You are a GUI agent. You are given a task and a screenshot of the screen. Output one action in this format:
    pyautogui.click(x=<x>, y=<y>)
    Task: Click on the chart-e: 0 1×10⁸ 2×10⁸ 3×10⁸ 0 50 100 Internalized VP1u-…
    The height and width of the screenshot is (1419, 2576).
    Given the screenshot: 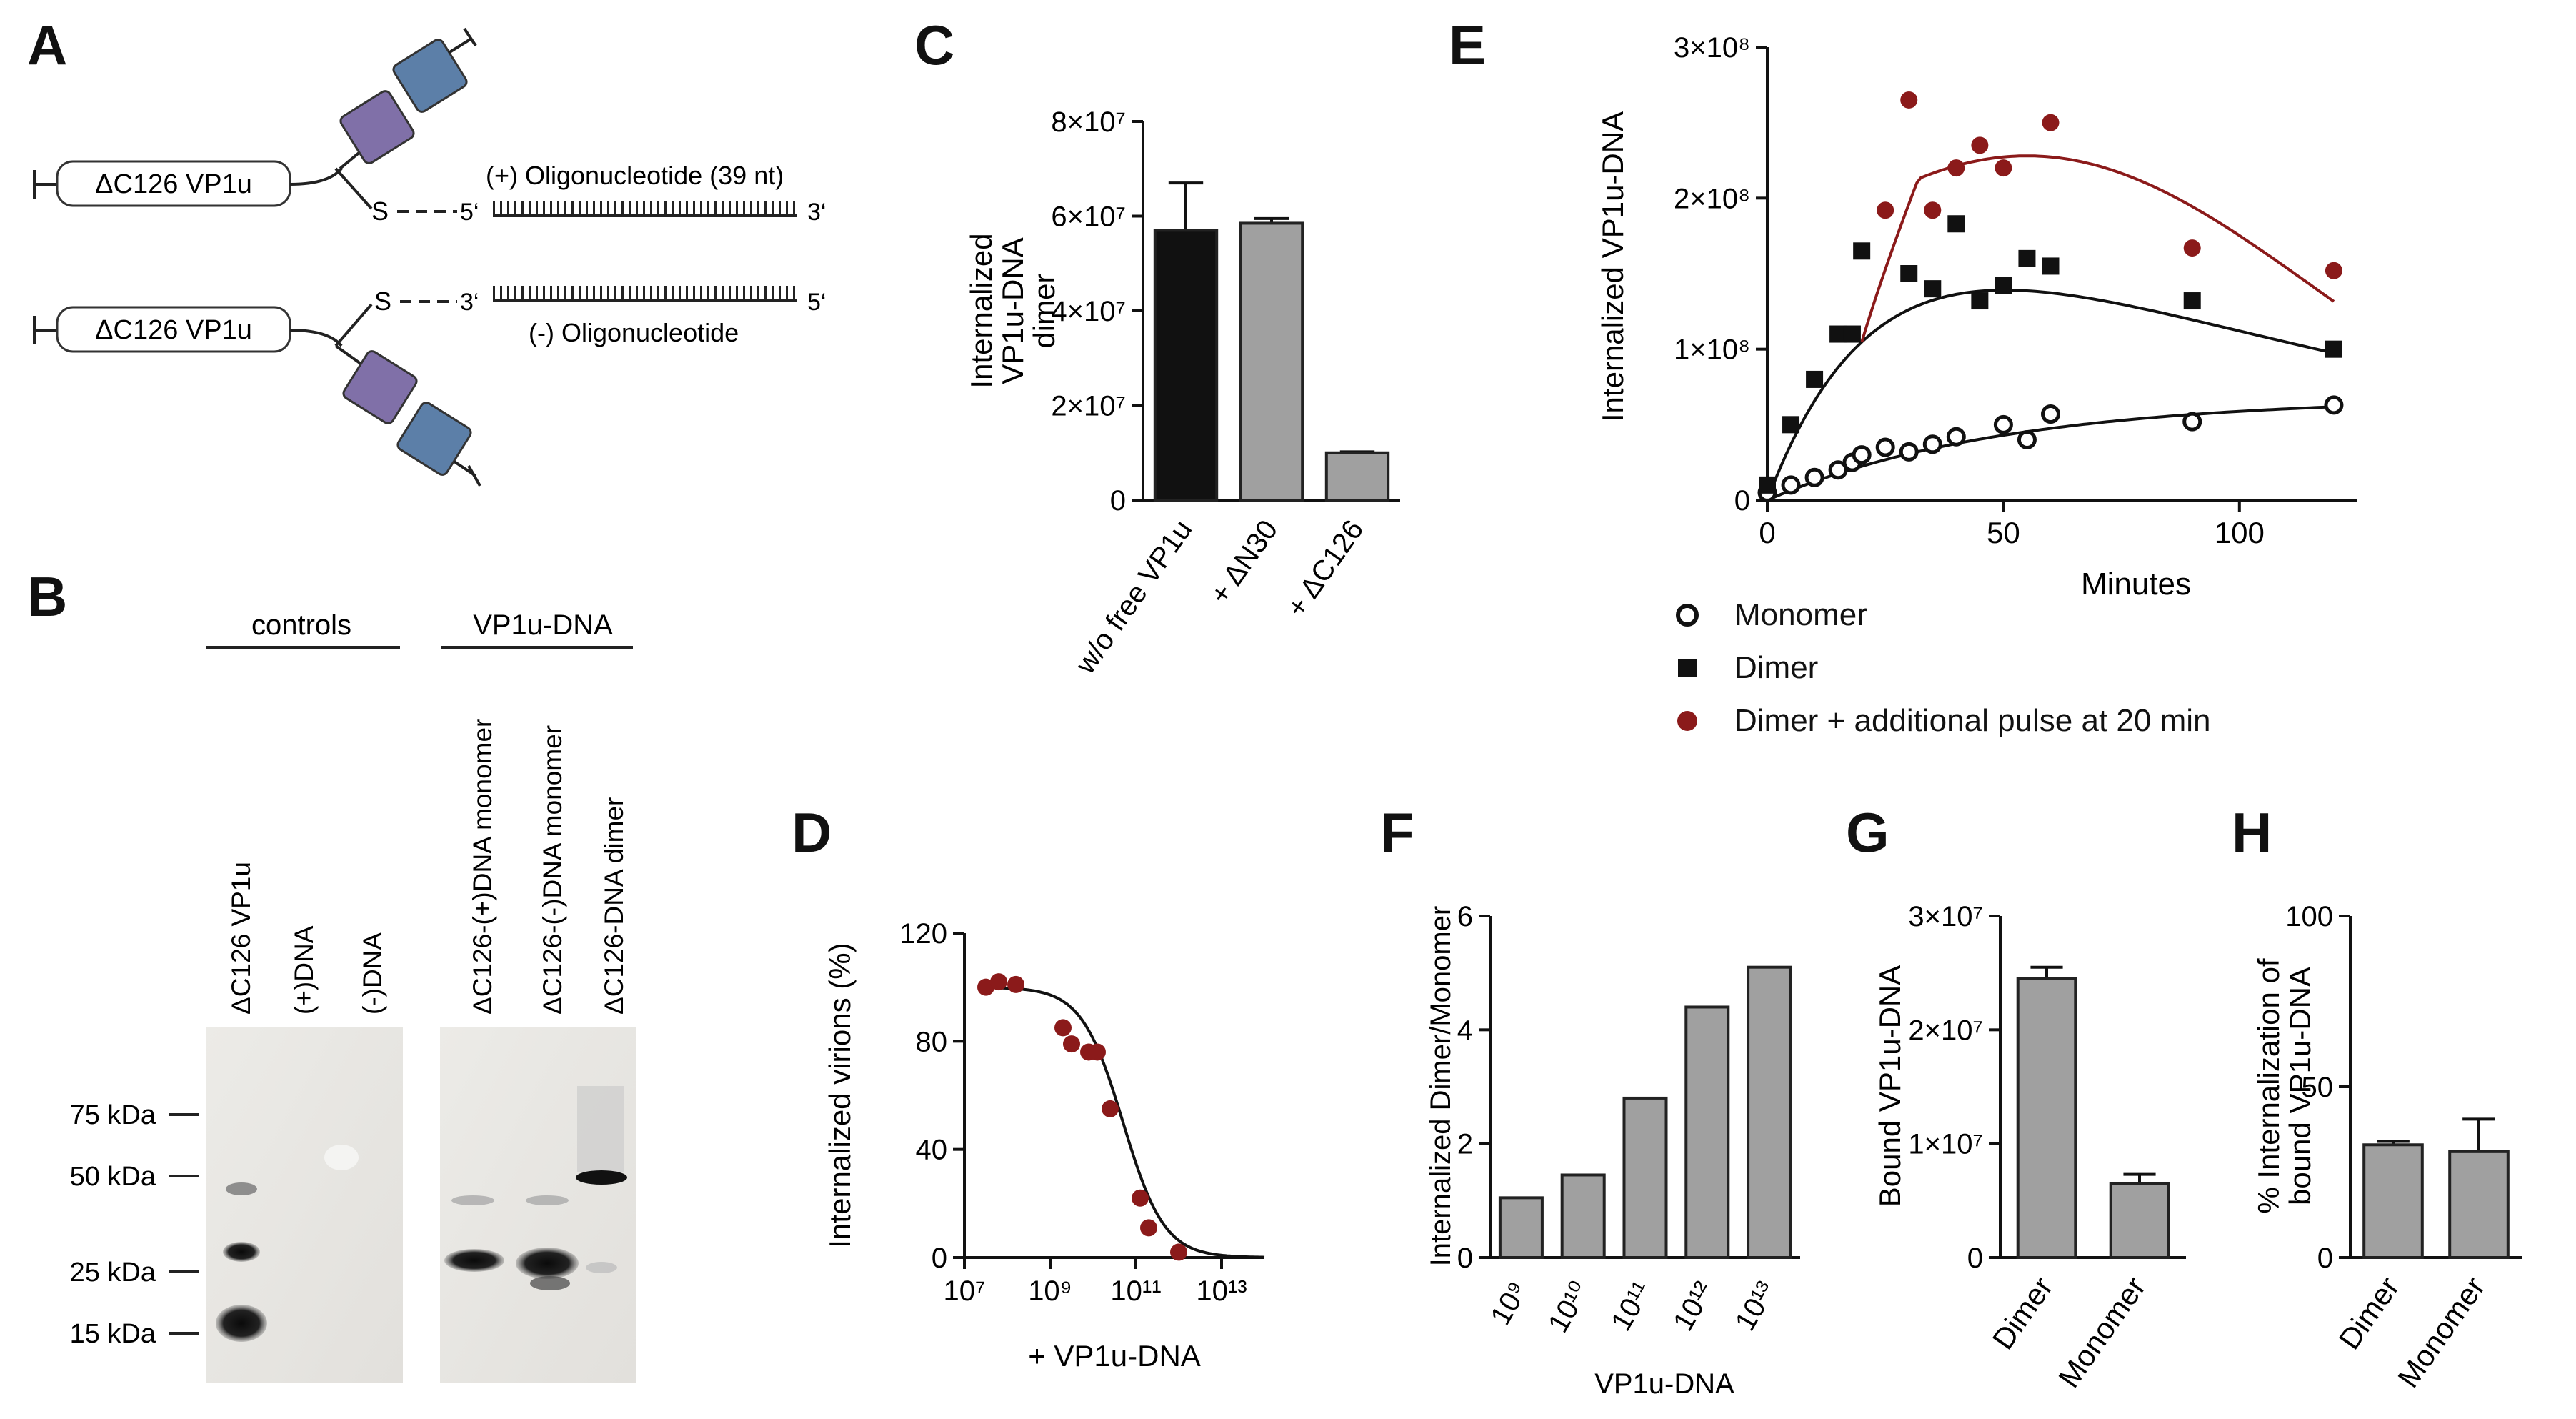 What is the action you would take?
    pyautogui.click(x=1976, y=317)
    